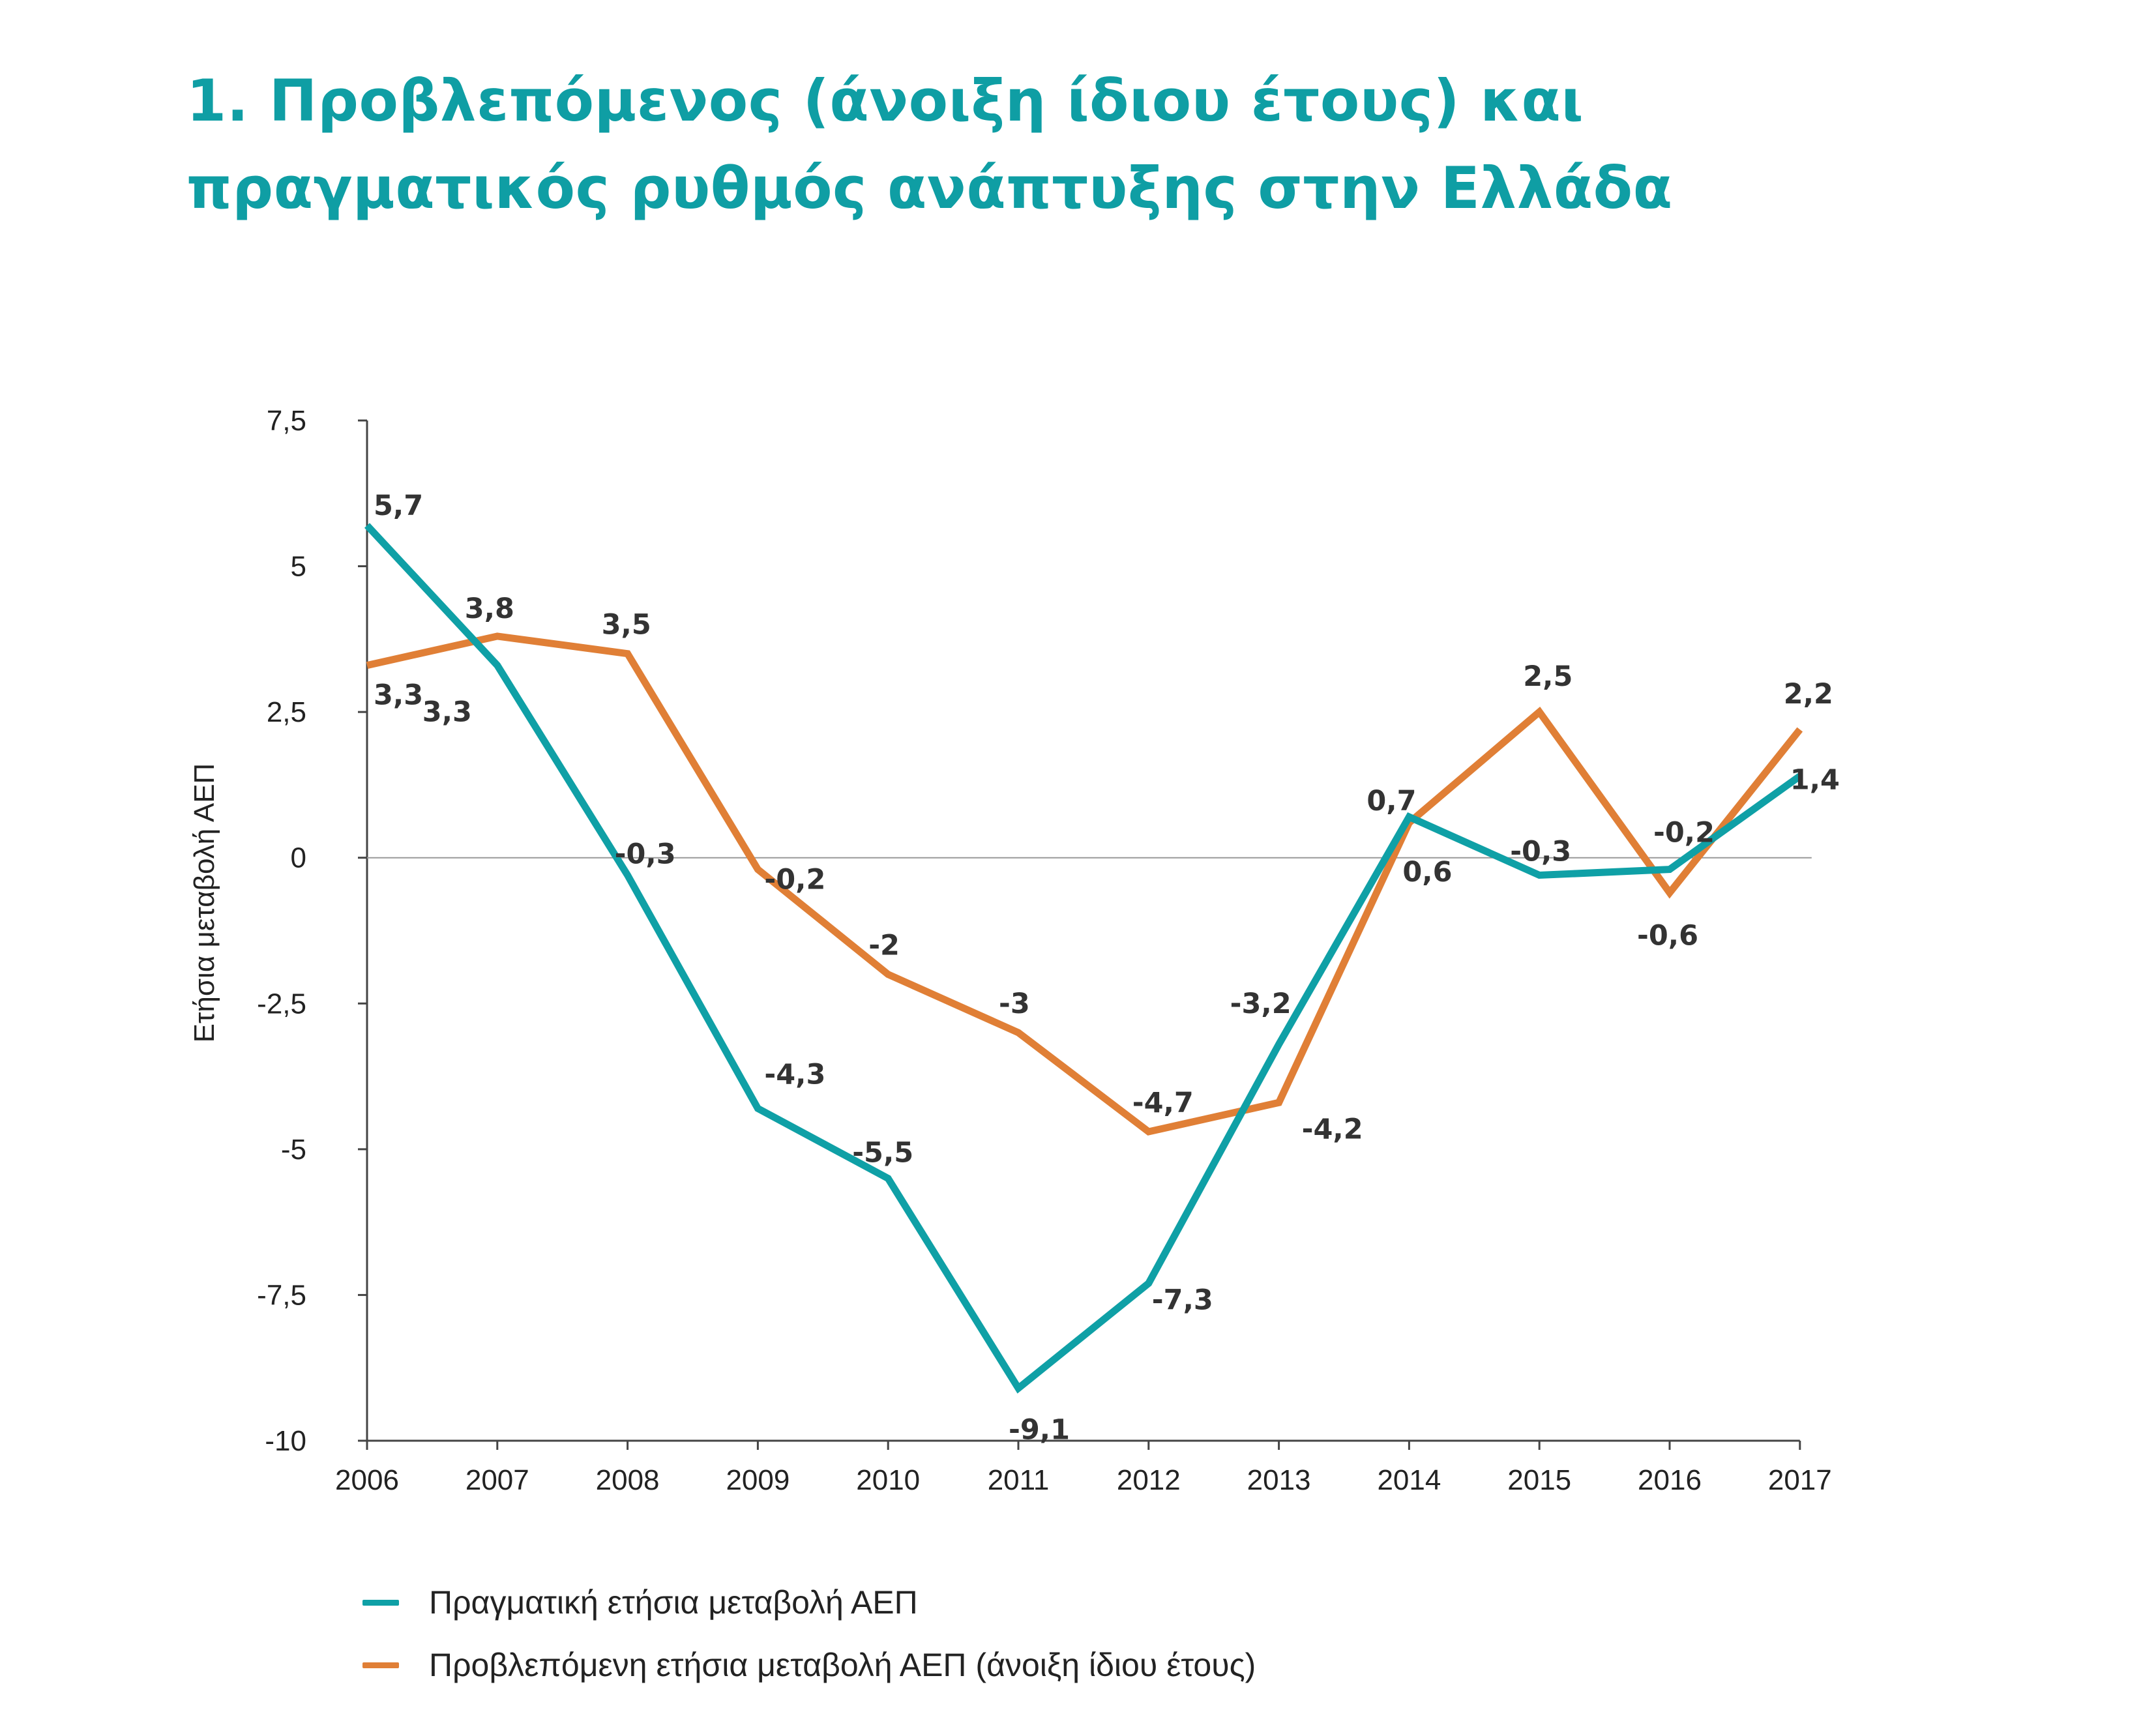  What do you see at coordinates (286, 712) in the screenshot?
I see `y-tick-label: 2,5` at bounding box center [286, 712].